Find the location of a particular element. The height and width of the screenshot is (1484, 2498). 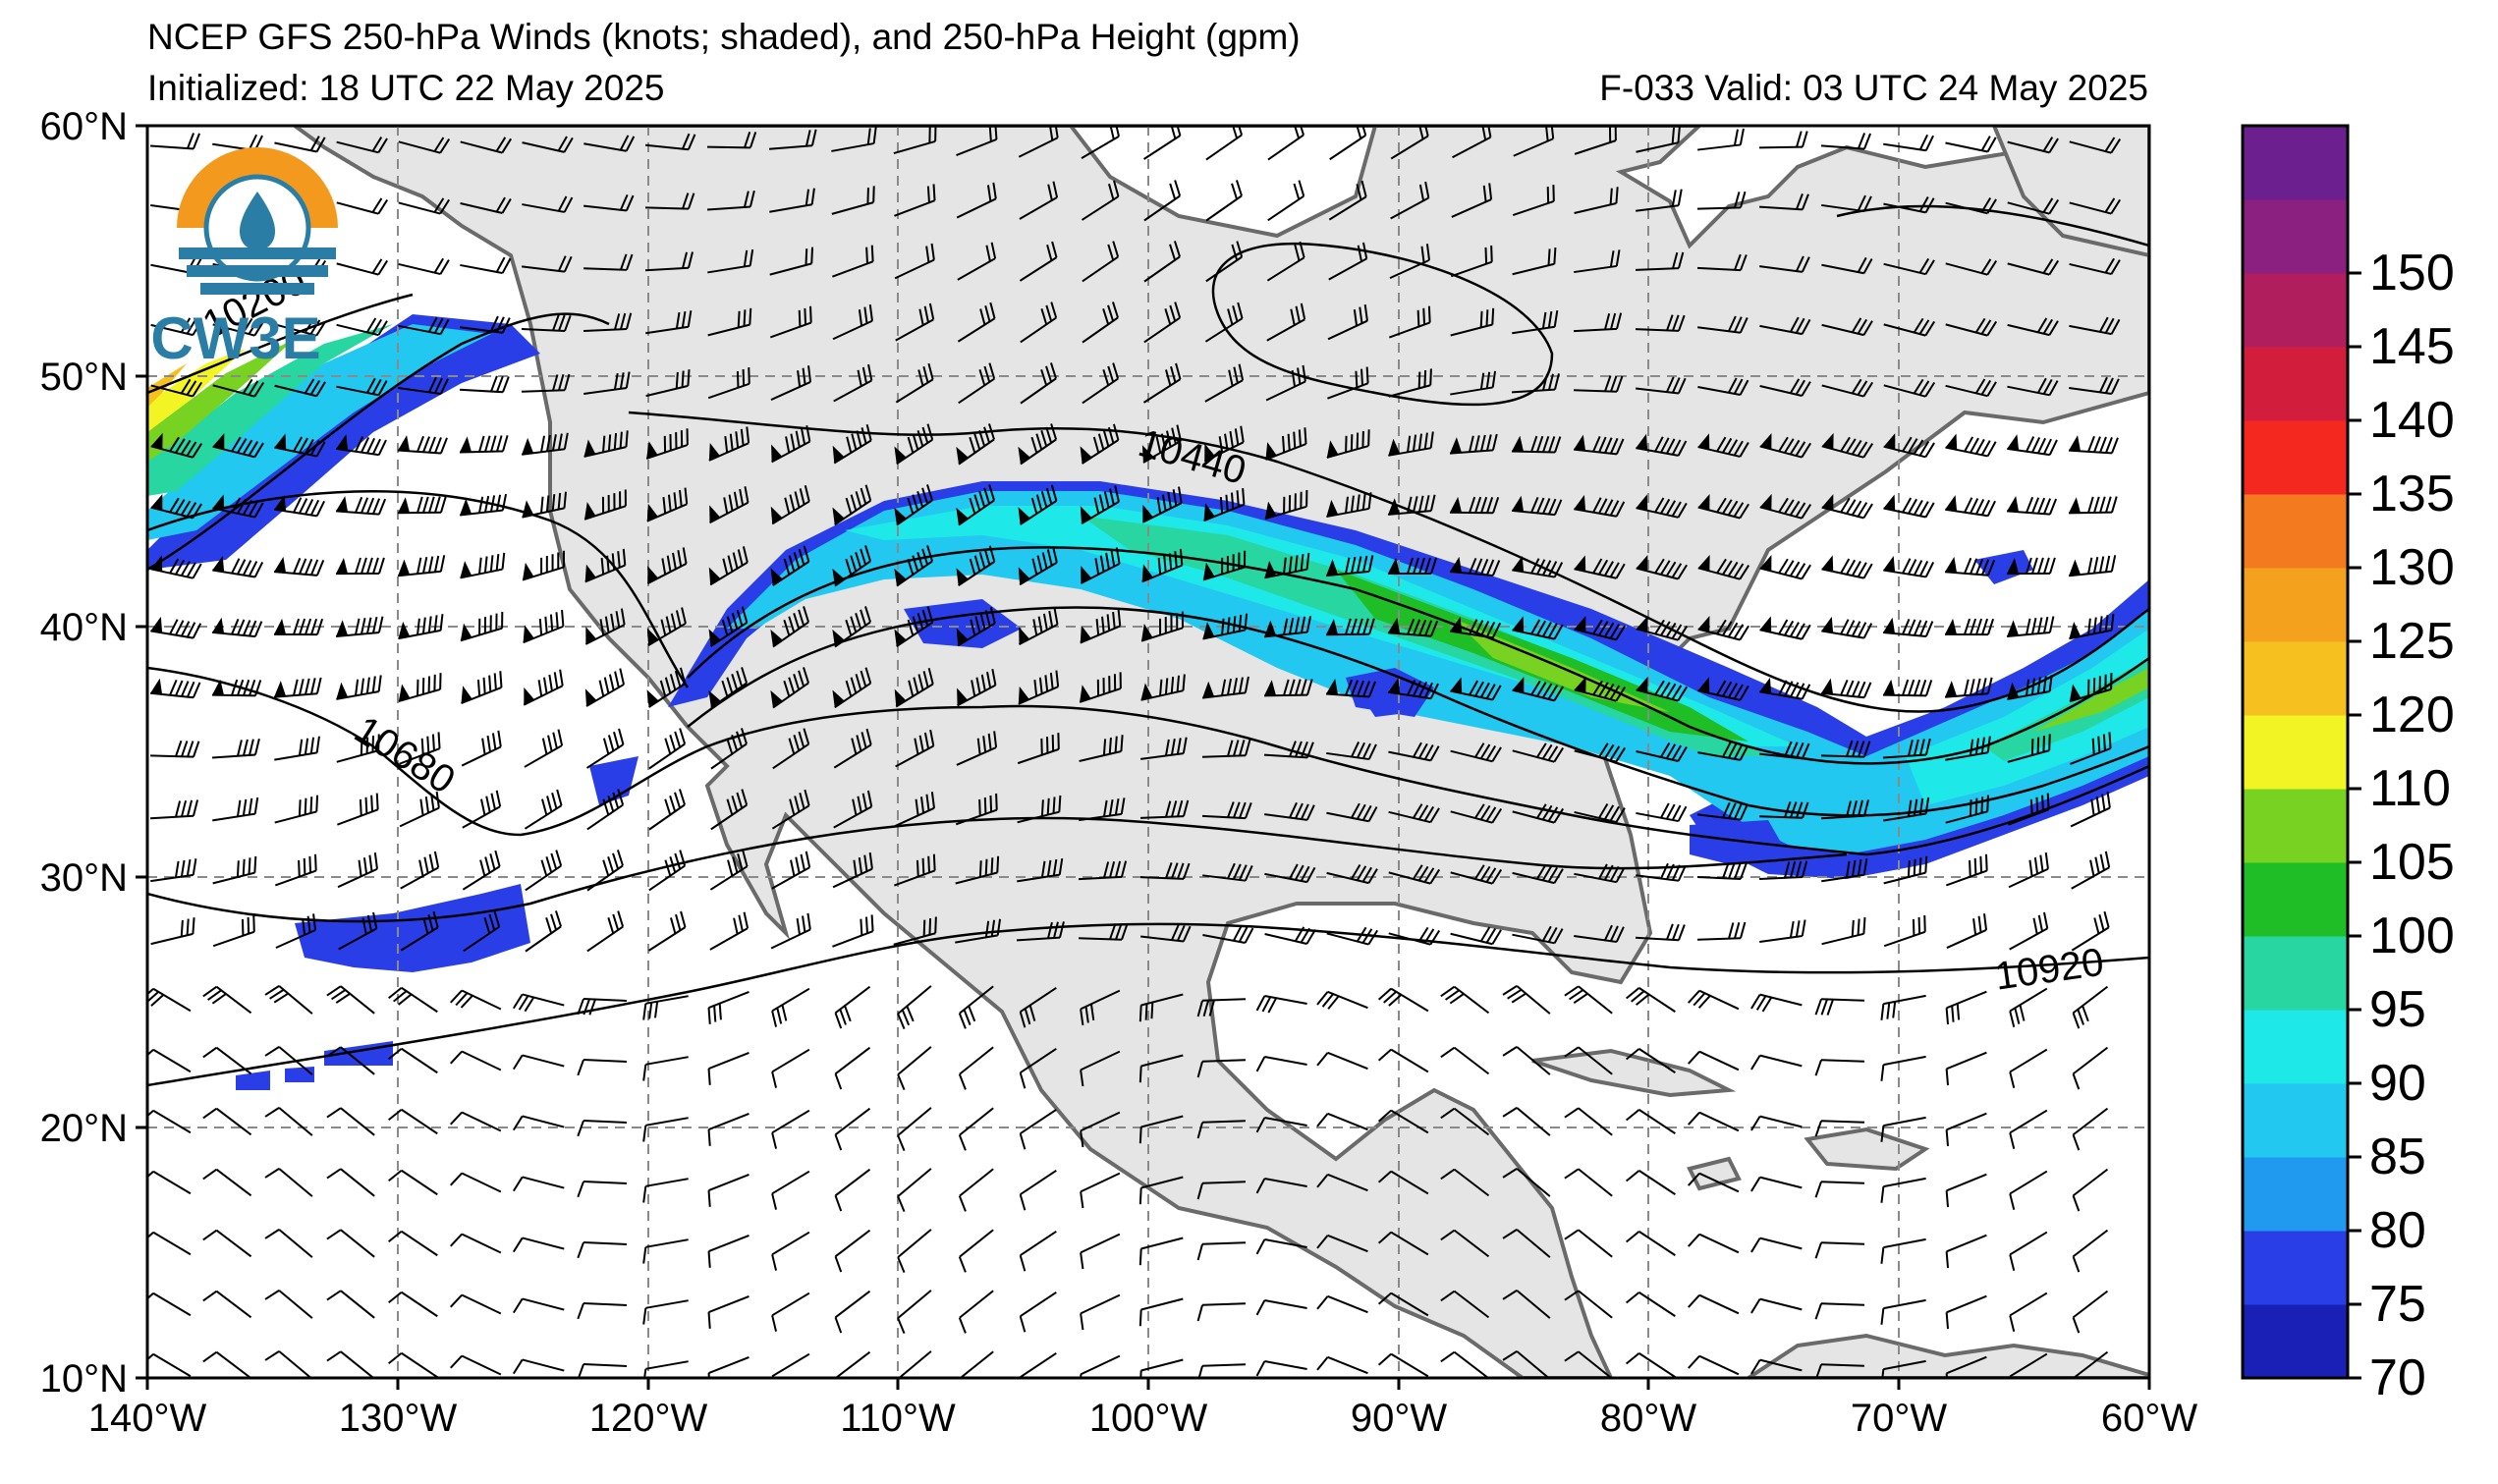

colorbar-tick-label: 105 is located at coordinates (2412, 862).